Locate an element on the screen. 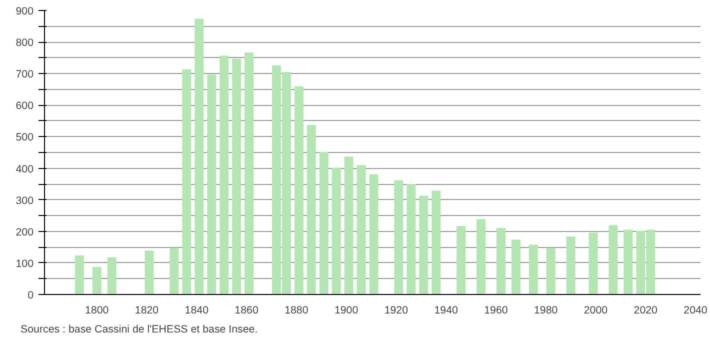 Image resolution: width=710 pixels, height=340 pixels. y-tick-label: 800 is located at coordinates (25, 43).